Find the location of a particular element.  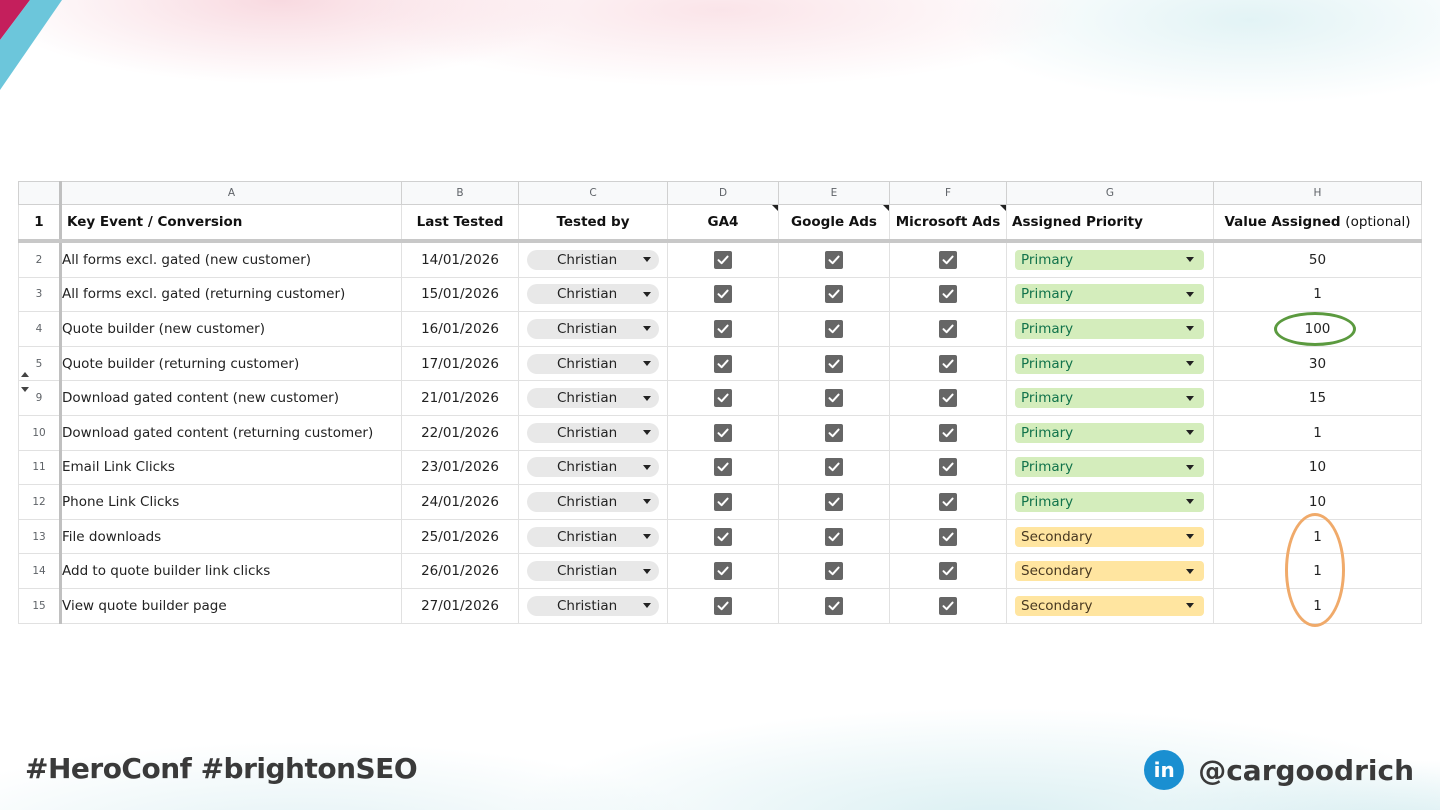

row-number: 12 is located at coordinates (40, 502).